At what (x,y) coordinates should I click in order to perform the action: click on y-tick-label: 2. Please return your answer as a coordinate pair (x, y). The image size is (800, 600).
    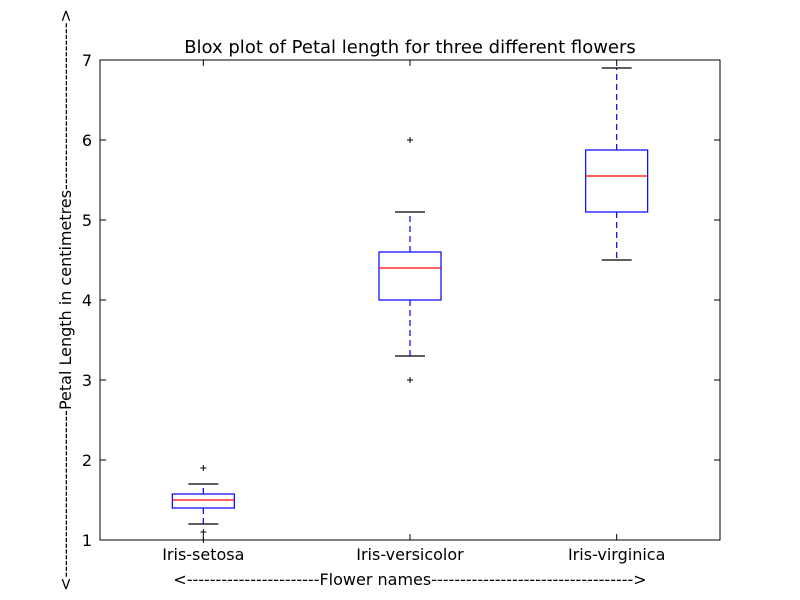
    Looking at the image, I should click on (87, 460).